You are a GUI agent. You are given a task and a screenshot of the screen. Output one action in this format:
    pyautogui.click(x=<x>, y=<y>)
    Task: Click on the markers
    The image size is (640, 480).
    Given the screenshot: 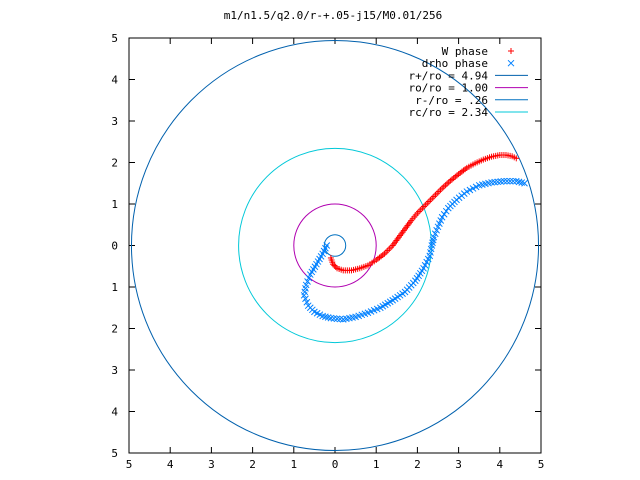 What is the action you would take?
    pyautogui.click(x=414, y=237)
    